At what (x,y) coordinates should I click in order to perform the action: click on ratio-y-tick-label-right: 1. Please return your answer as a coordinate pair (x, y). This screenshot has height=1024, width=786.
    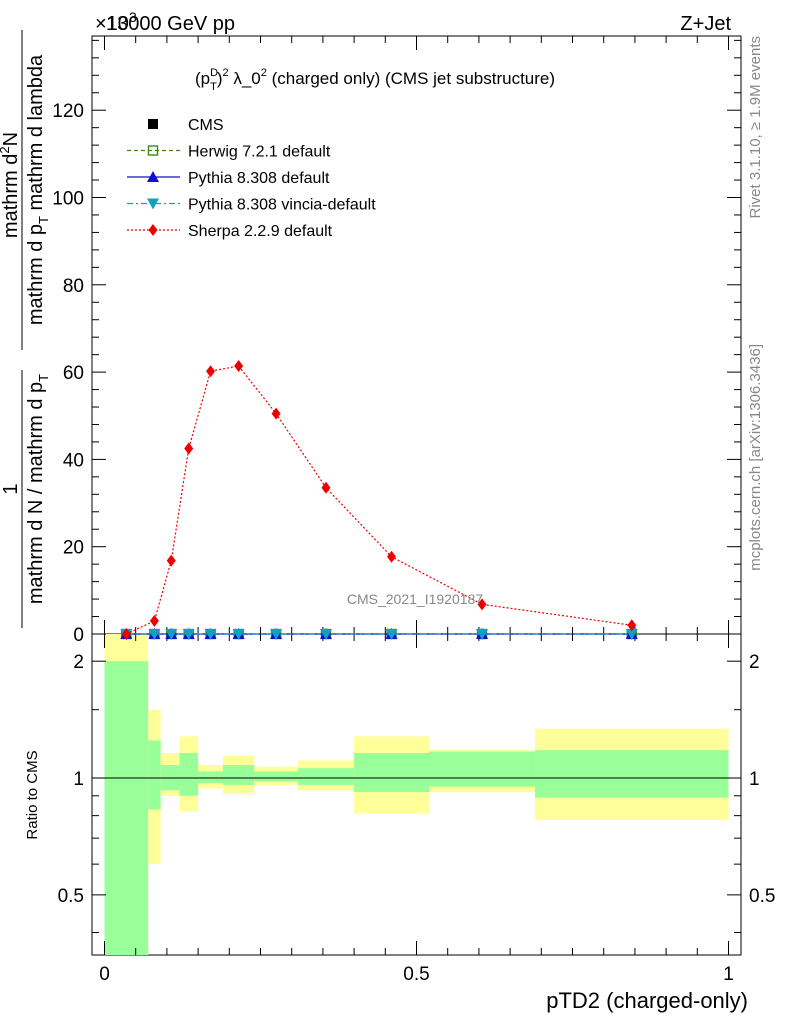
    Looking at the image, I should click on (754, 779).